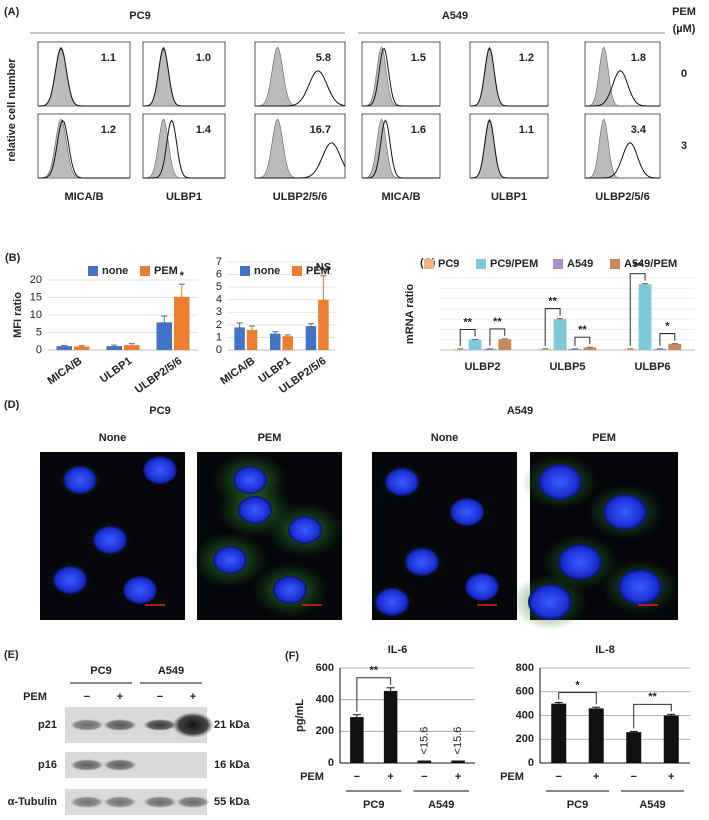 This screenshot has height=820, width=709. I want to click on mfi-value: 1.1, so click(526, 130).